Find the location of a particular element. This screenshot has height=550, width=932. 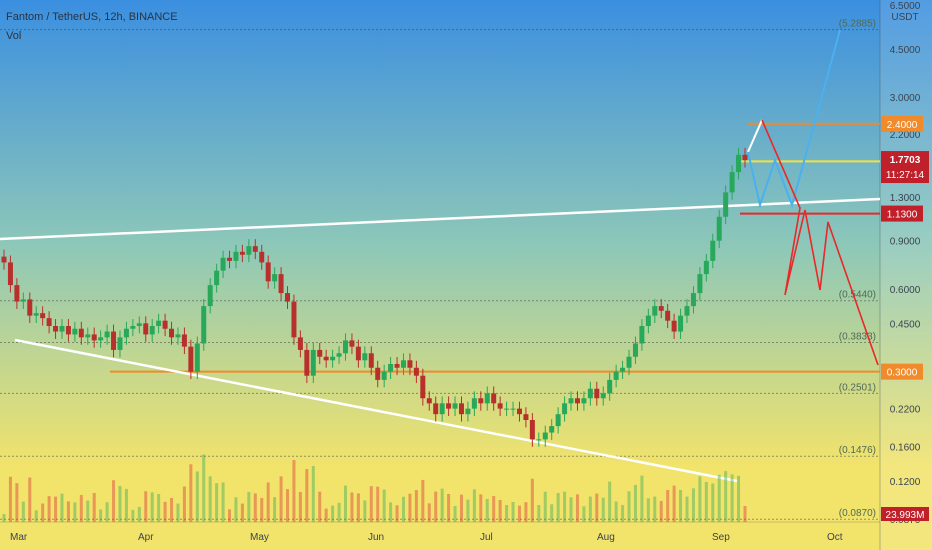

y-tick-label: 0.1200 is located at coordinates (905, 482).